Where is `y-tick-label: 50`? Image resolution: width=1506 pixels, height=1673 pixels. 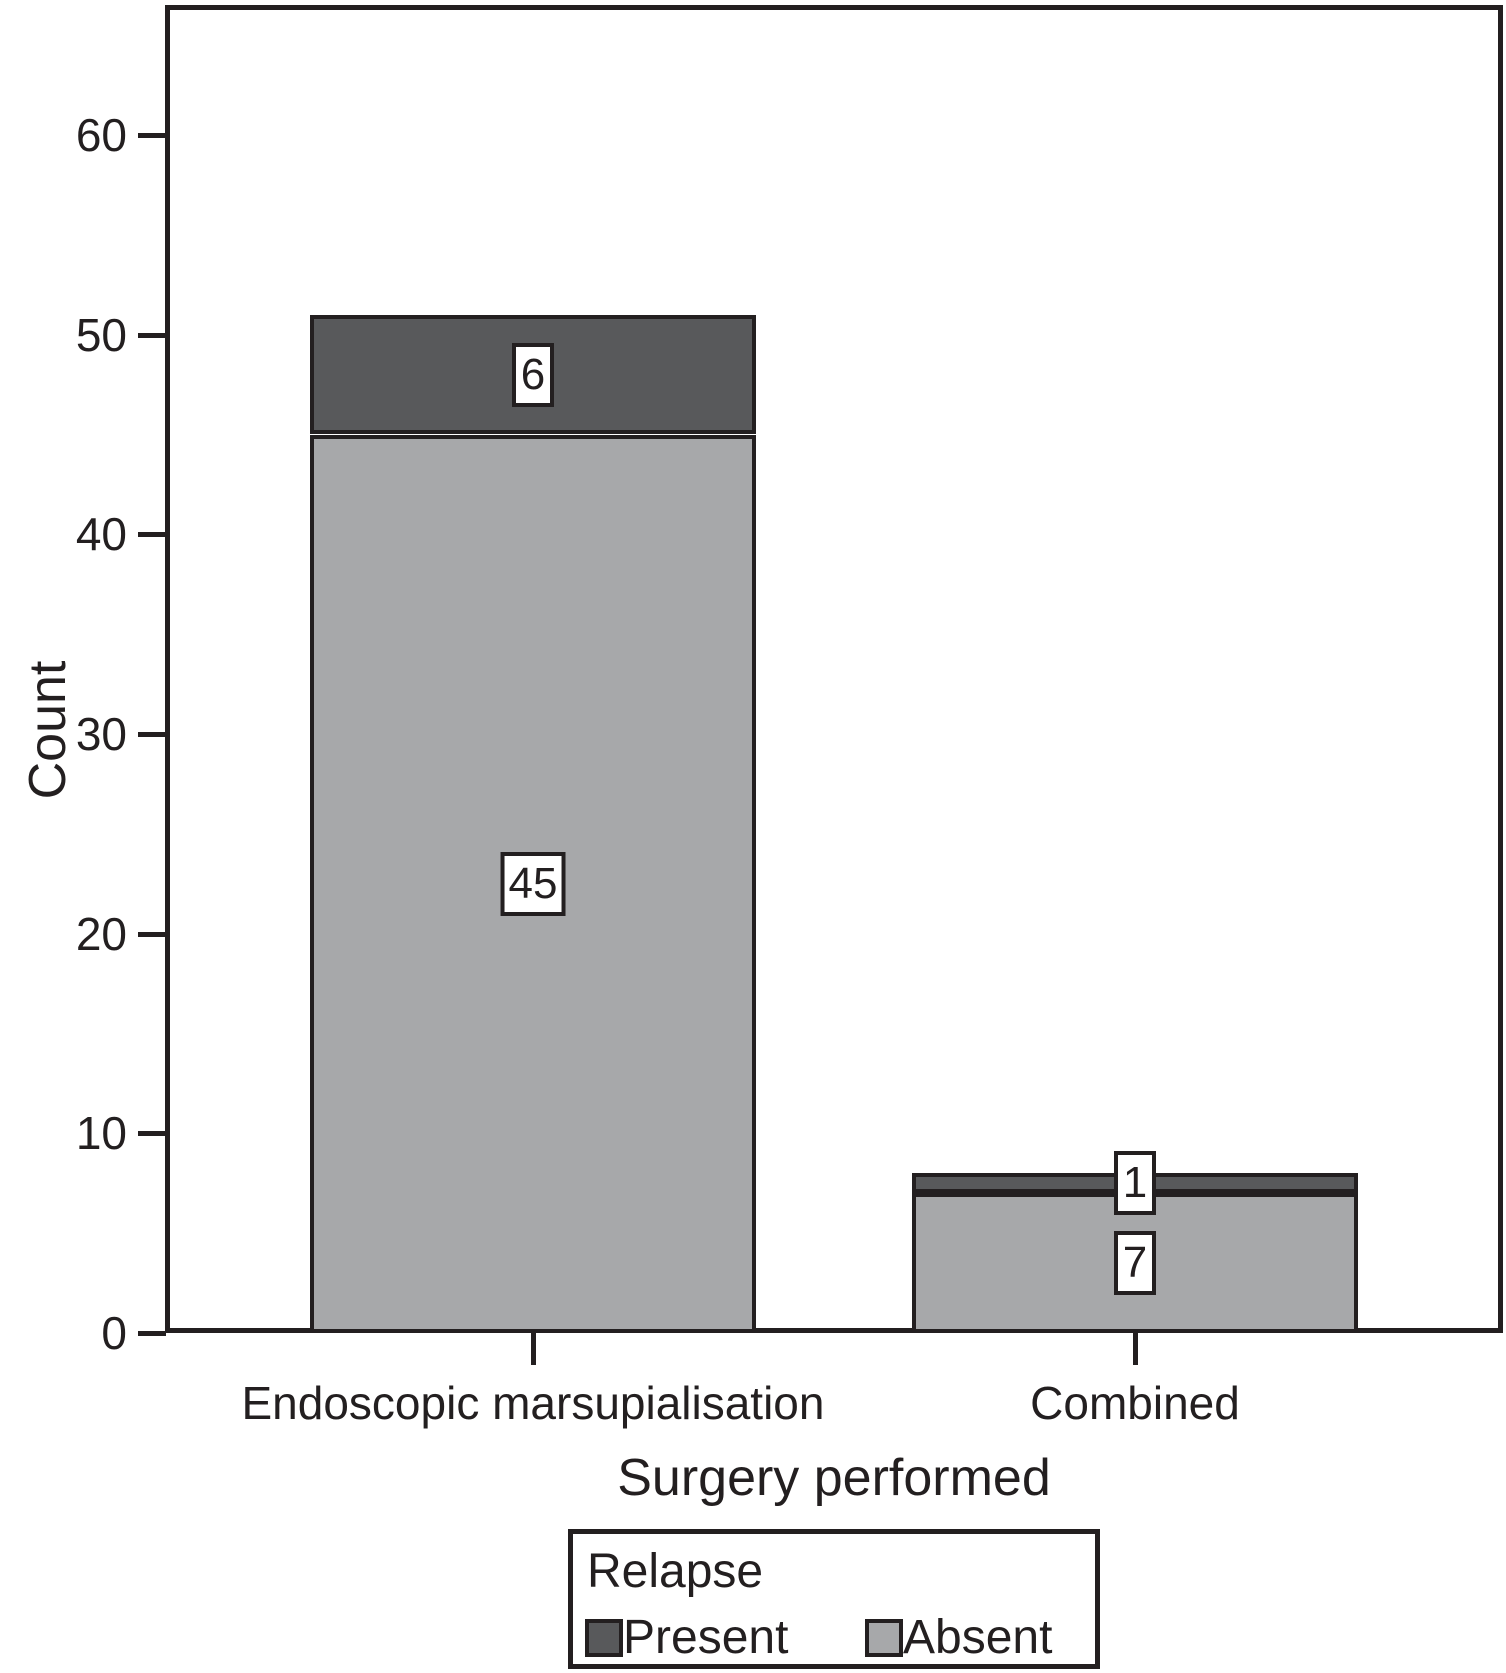
y-tick-label: 50 is located at coordinates (101, 334).